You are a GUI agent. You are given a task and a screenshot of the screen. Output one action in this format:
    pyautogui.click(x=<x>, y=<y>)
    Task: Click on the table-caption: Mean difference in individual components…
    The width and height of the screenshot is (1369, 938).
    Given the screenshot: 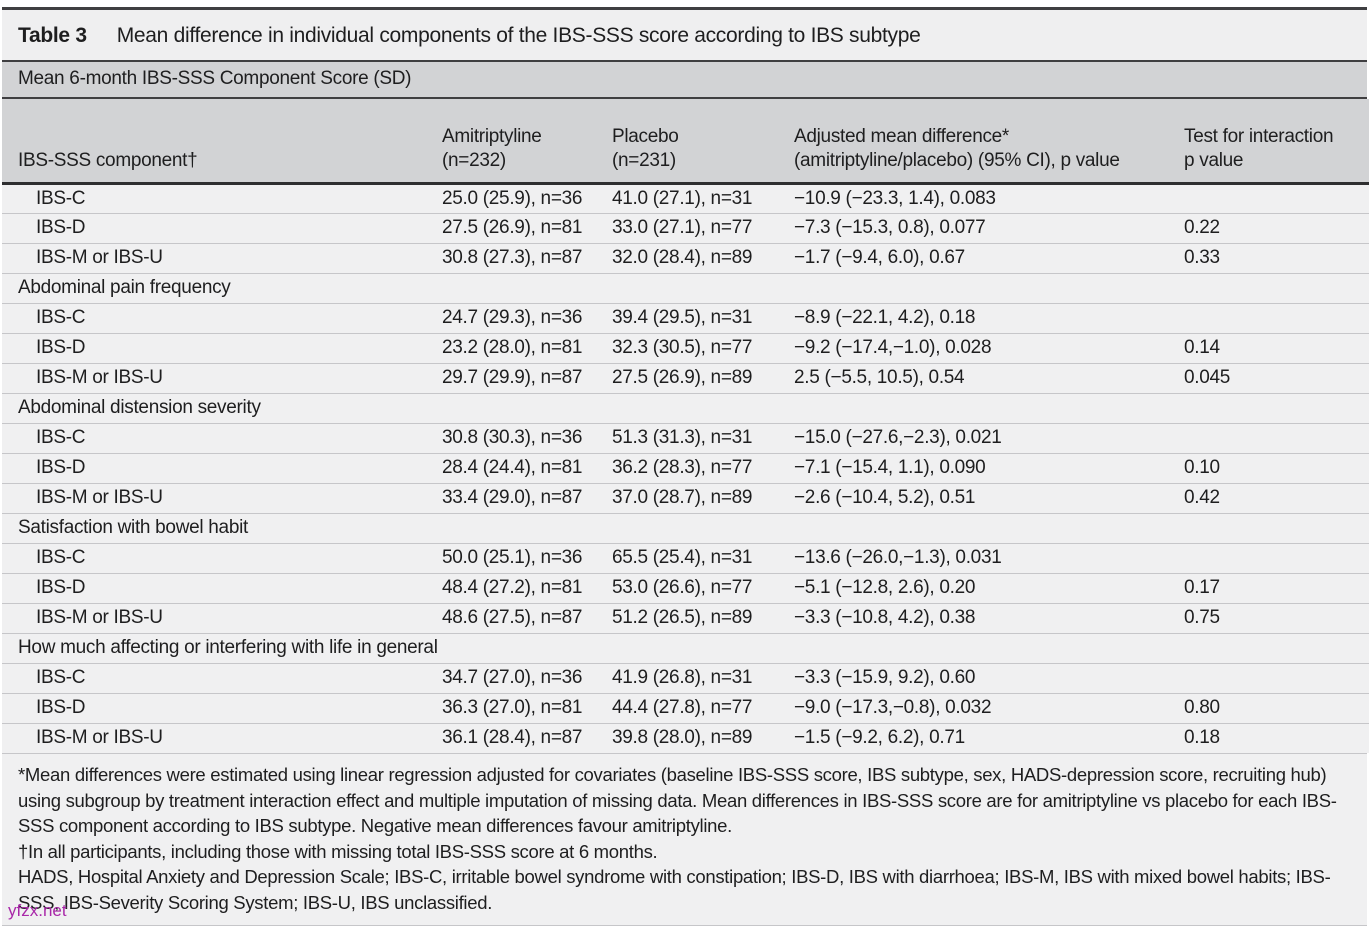 What is the action you would take?
    pyautogui.click(x=518, y=35)
    